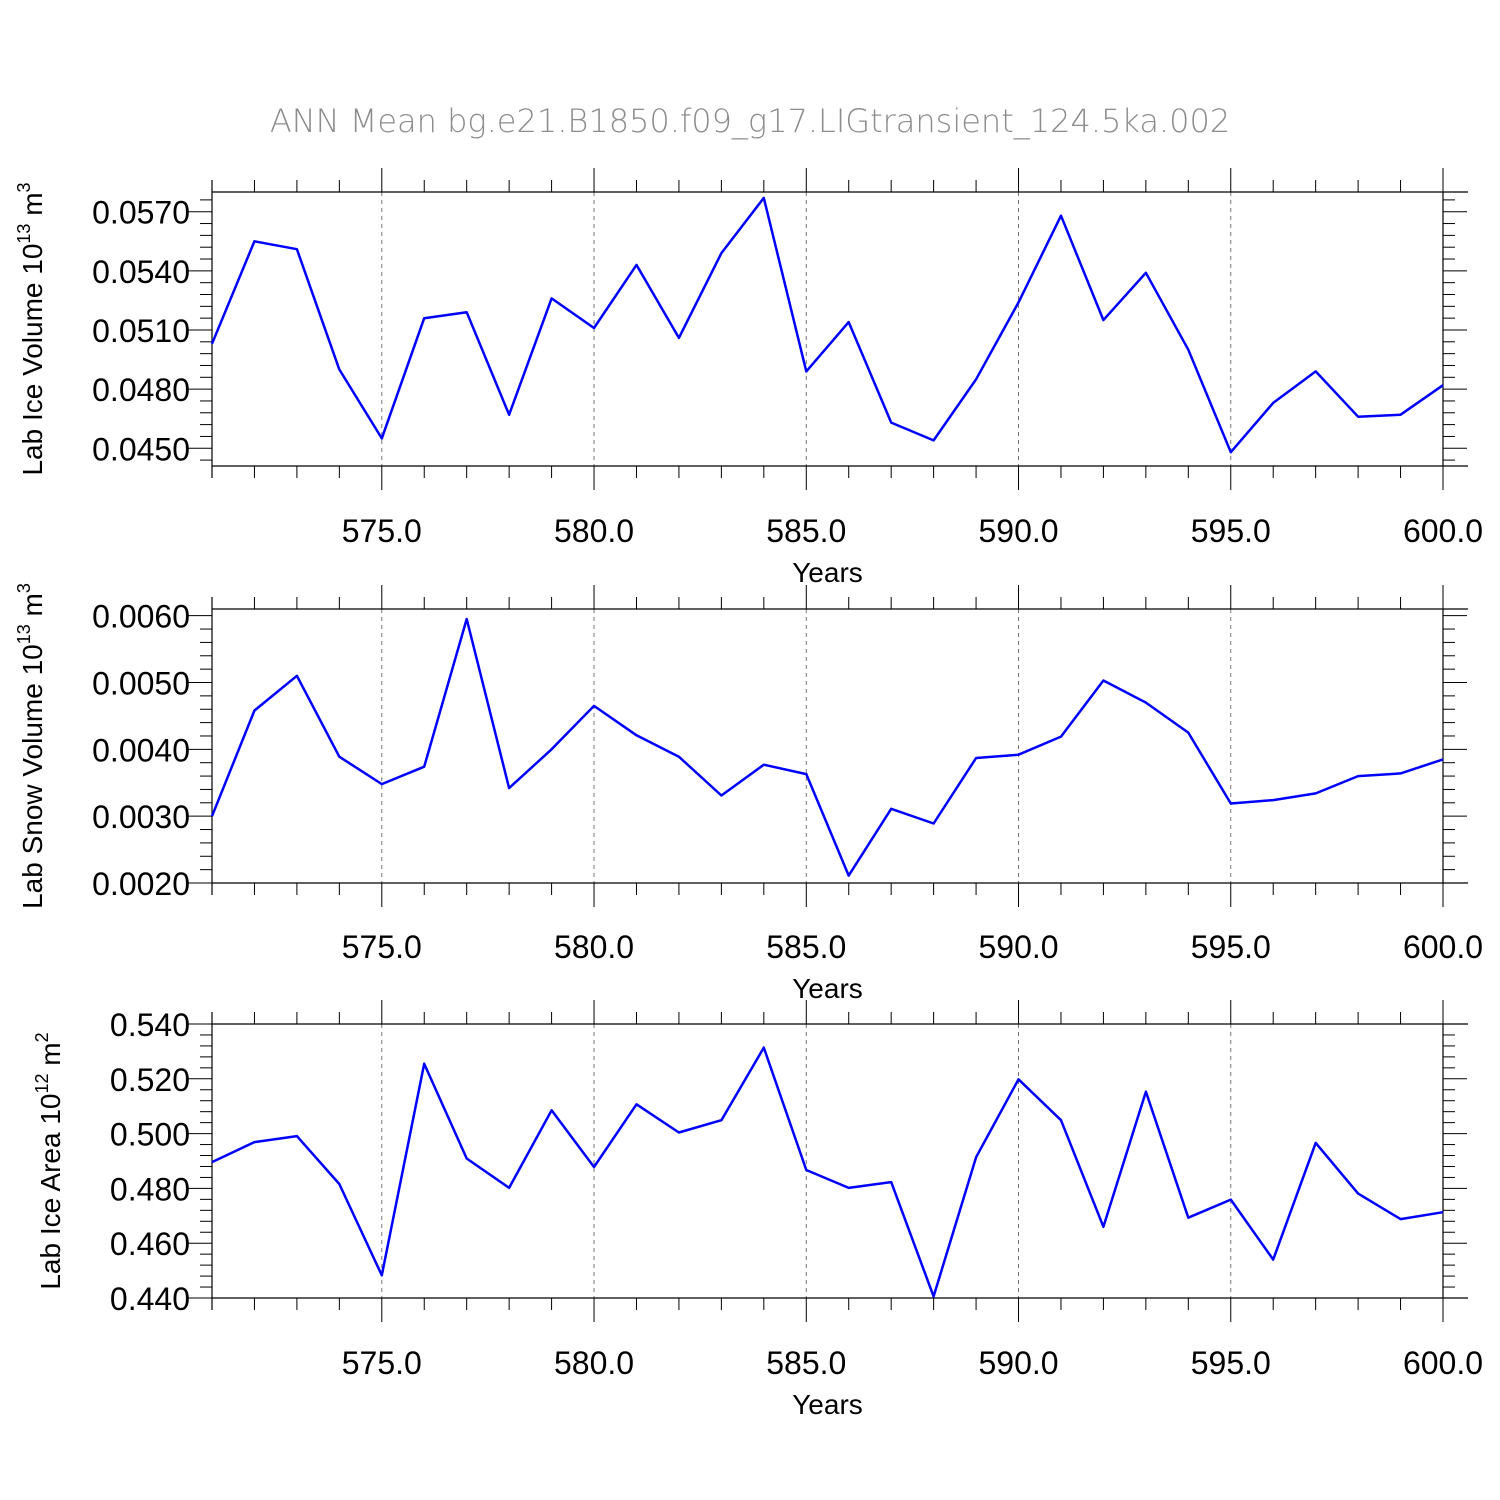  What do you see at coordinates (141, 331) in the screenshot?
I see `y-tick-label: 0.0510` at bounding box center [141, 331].